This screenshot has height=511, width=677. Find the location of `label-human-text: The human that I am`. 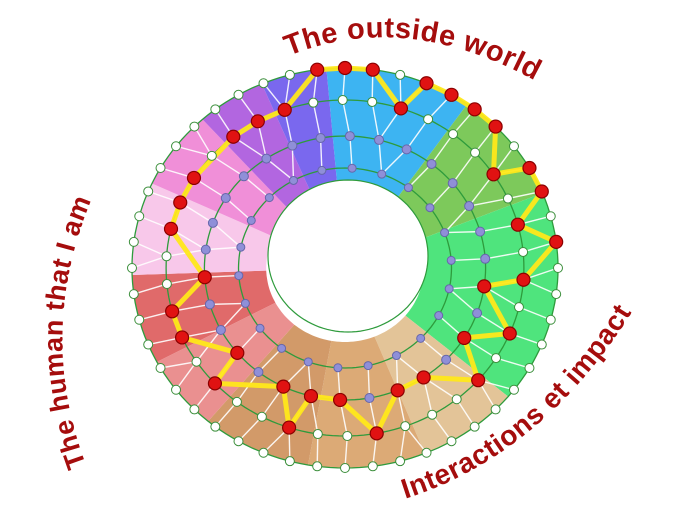

label-human-text: The human that I am is located at coordinates (67, 332).